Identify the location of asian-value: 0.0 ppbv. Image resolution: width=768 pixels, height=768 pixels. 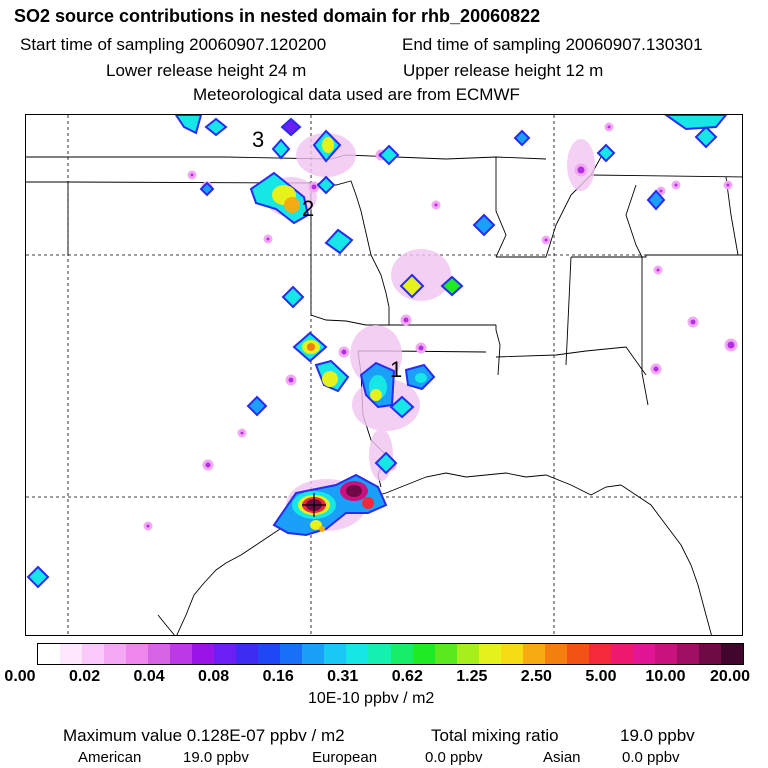
(651, 757).